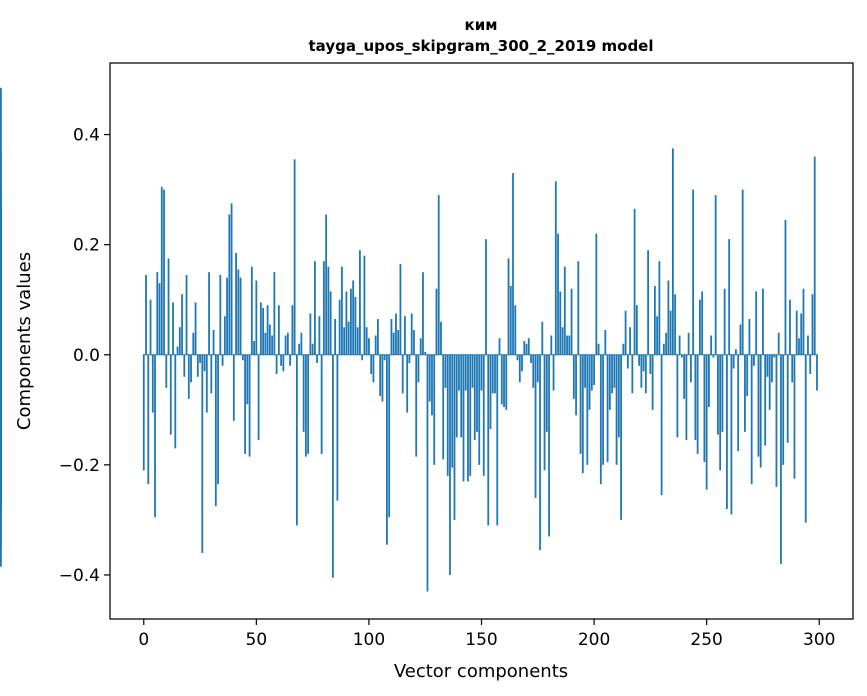 This screenshot has width=867, height=696. What do you see at coordinates (369, 640) in the screenshot?
I see `x-tick-label: 100` at bounding box center [369, 640].